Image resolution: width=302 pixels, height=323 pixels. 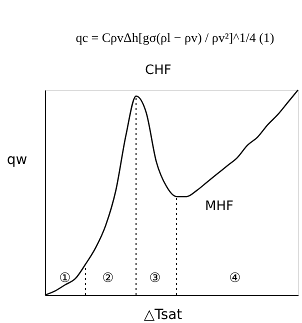 I want to click on annotation: MHF, so click(x=219, y=206).